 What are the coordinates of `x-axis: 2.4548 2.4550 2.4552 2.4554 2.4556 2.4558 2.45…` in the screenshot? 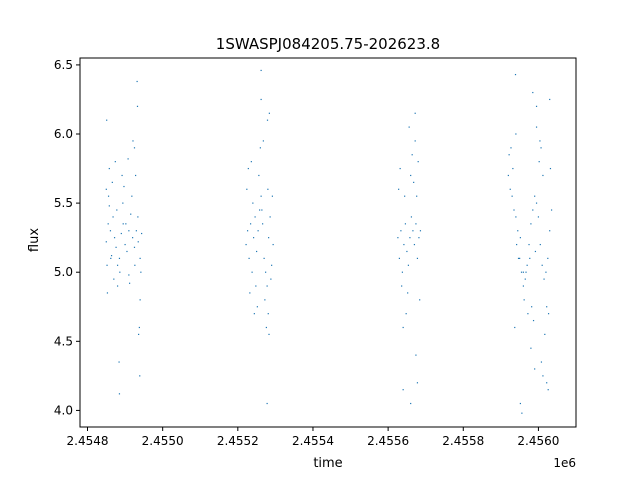 It's located at (313, 437).